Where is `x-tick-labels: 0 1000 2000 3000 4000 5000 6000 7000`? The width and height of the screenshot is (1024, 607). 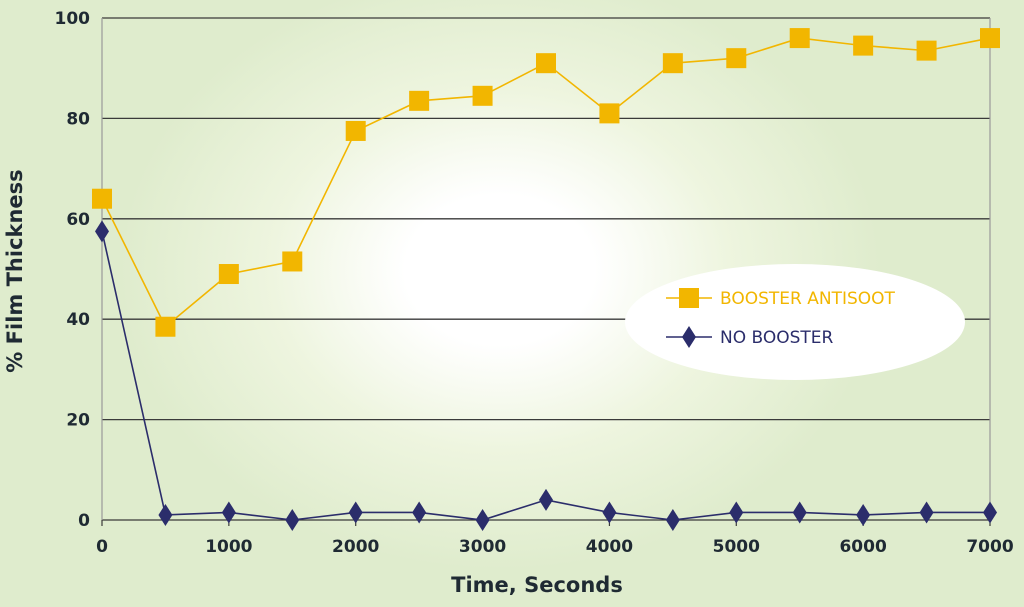
x-tick-labels: 0 1000 2000 3000 4000 5000 6000 7000 is located at coordinates (555, 547).